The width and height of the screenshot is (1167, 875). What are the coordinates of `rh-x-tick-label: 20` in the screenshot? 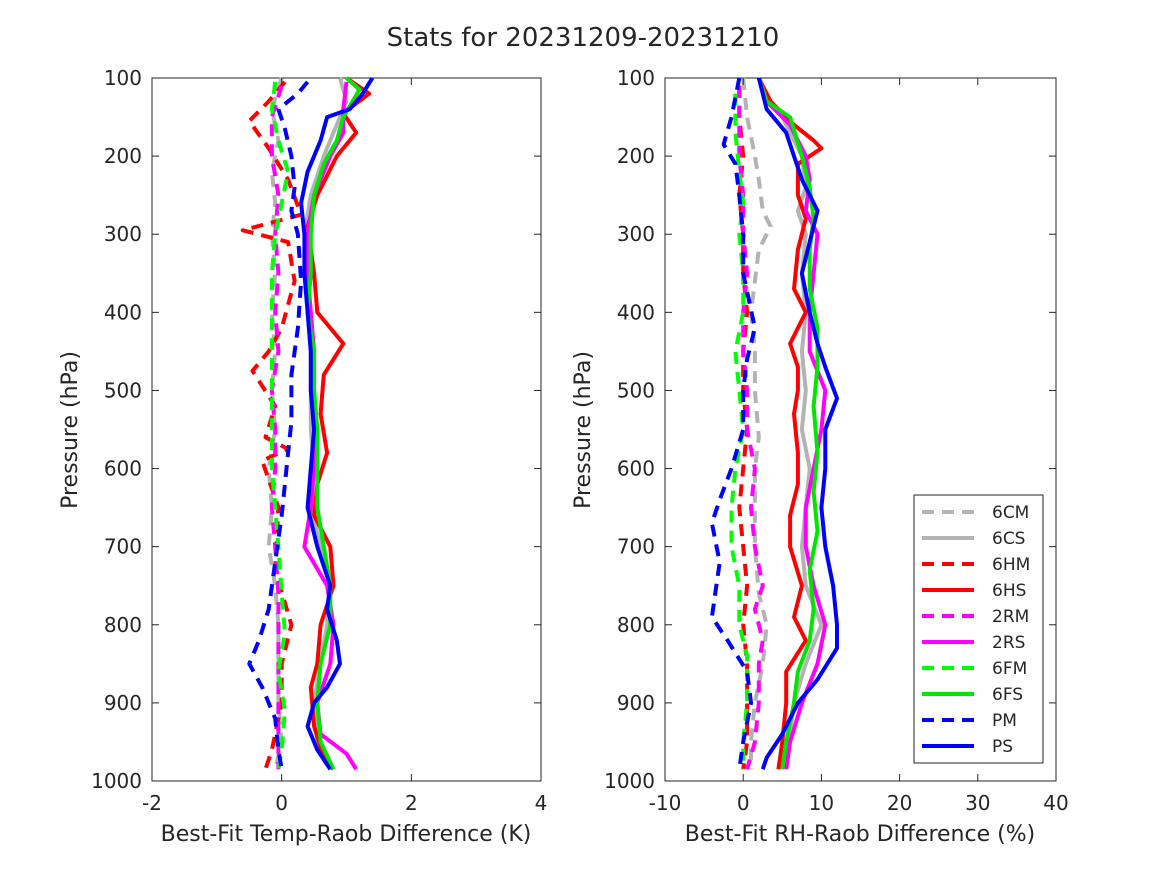 It's located at (899, 803).